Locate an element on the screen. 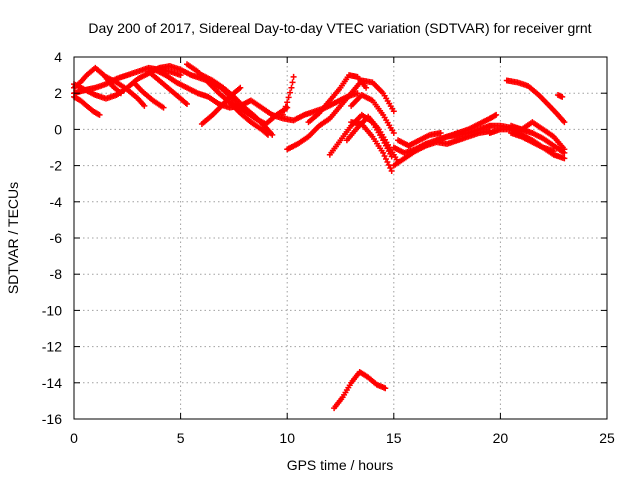 This screenshot has width=640, height=480. x-tick-label: 15 is located at coordinates (394, 438).